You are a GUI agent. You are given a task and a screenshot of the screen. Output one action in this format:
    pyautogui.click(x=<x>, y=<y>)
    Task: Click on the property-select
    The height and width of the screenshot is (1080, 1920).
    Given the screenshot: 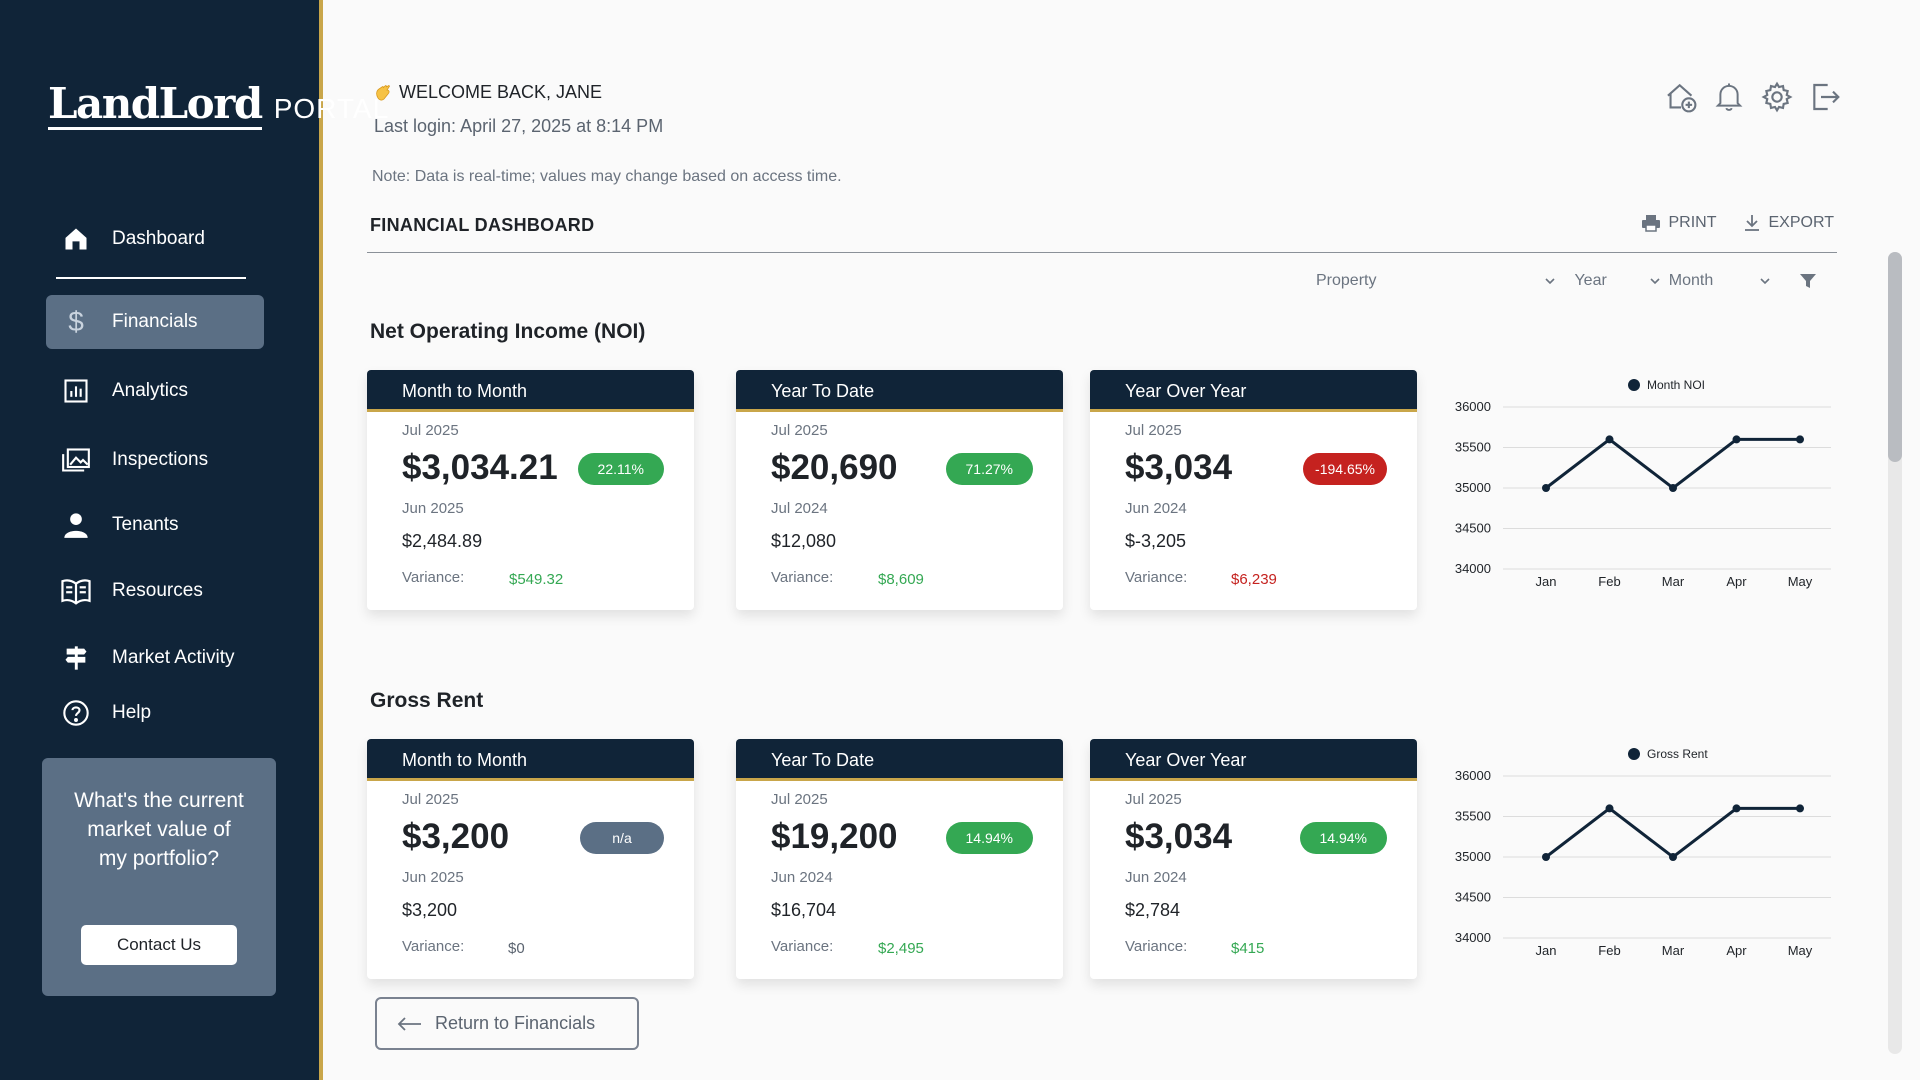 What is the action you would take?
    pyautogui.click(x=1470, y=281)
    